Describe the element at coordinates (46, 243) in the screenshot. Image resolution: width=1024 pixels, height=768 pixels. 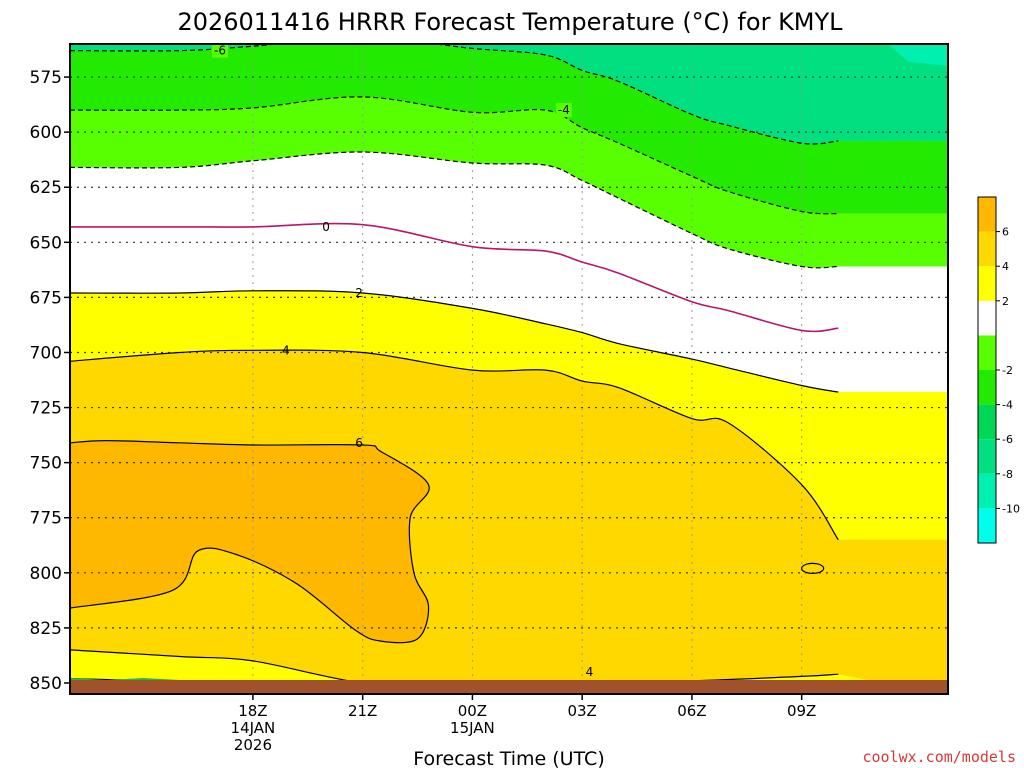
I see `y-tick-label: 650` at that location.